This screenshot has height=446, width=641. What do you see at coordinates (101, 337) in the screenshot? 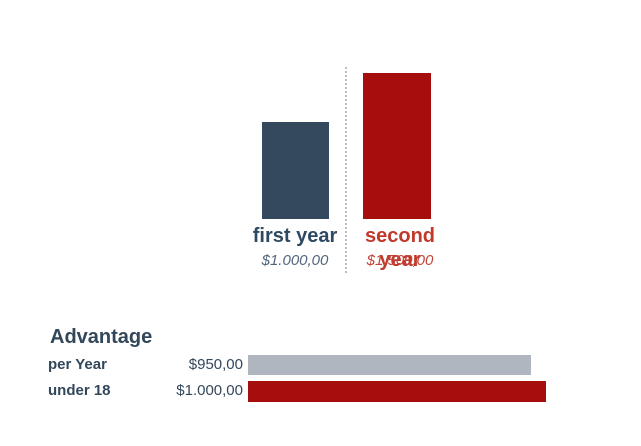
I see `advantage-title: Advantage` at bounding box center [101, 337].